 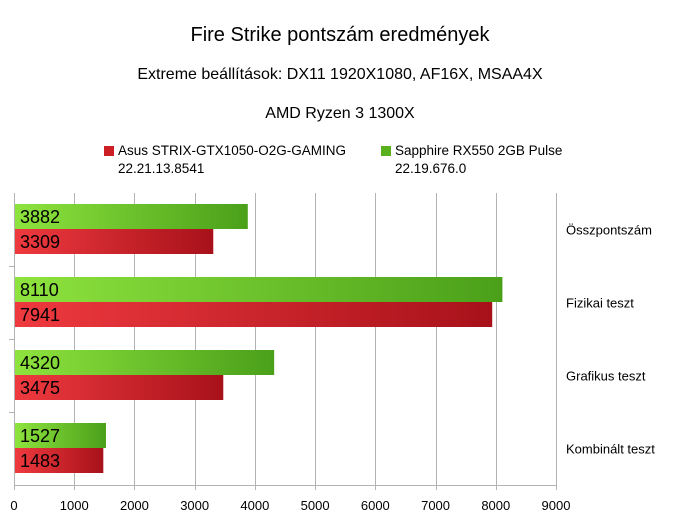 What do you see at coordinates (39, 290) in the screenshot?
I see `data-label-sapphire-1: 8110` at bounding box center [39, 290].